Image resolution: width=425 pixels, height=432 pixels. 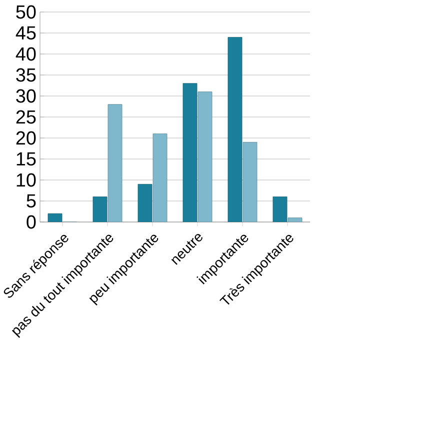 What do you see at coordinates (26, 138) in the screenshot?
I see `y-tick-label: 20` at bounding box center [26, 138].